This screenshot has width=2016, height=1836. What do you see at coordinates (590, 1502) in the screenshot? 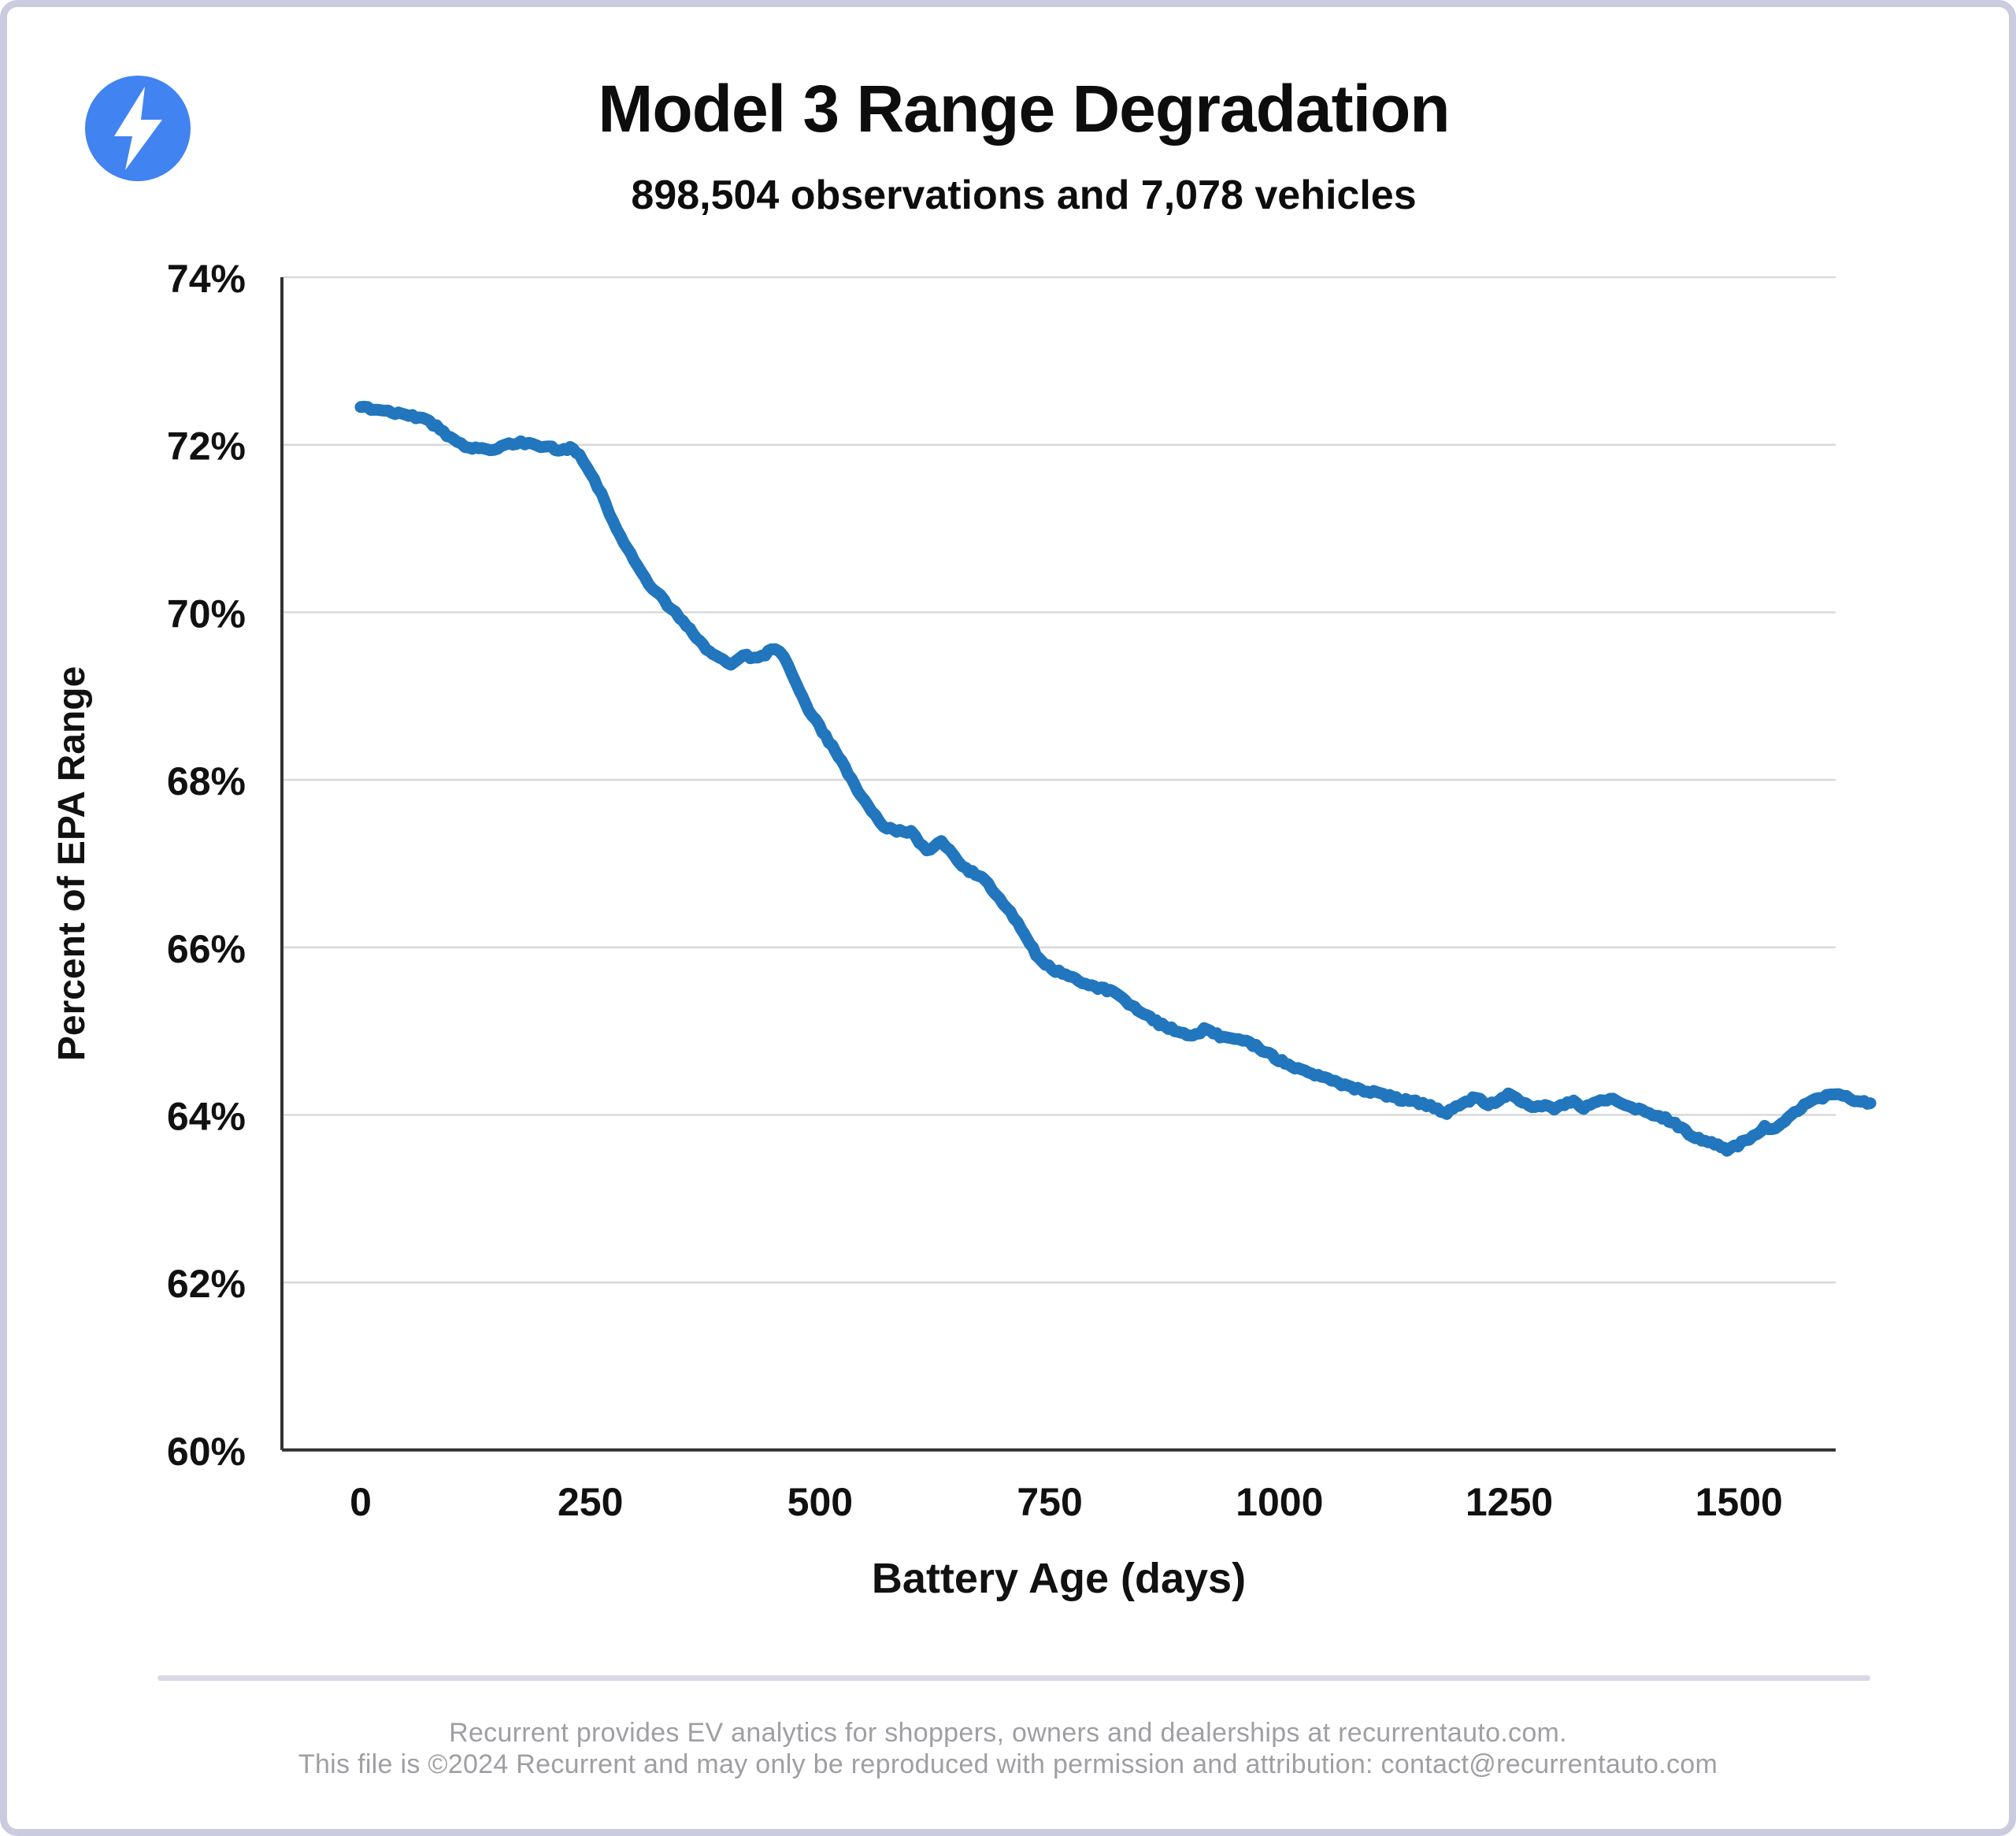
I see `x-tick-label-250: 250` at bounding box center [590, 1502].